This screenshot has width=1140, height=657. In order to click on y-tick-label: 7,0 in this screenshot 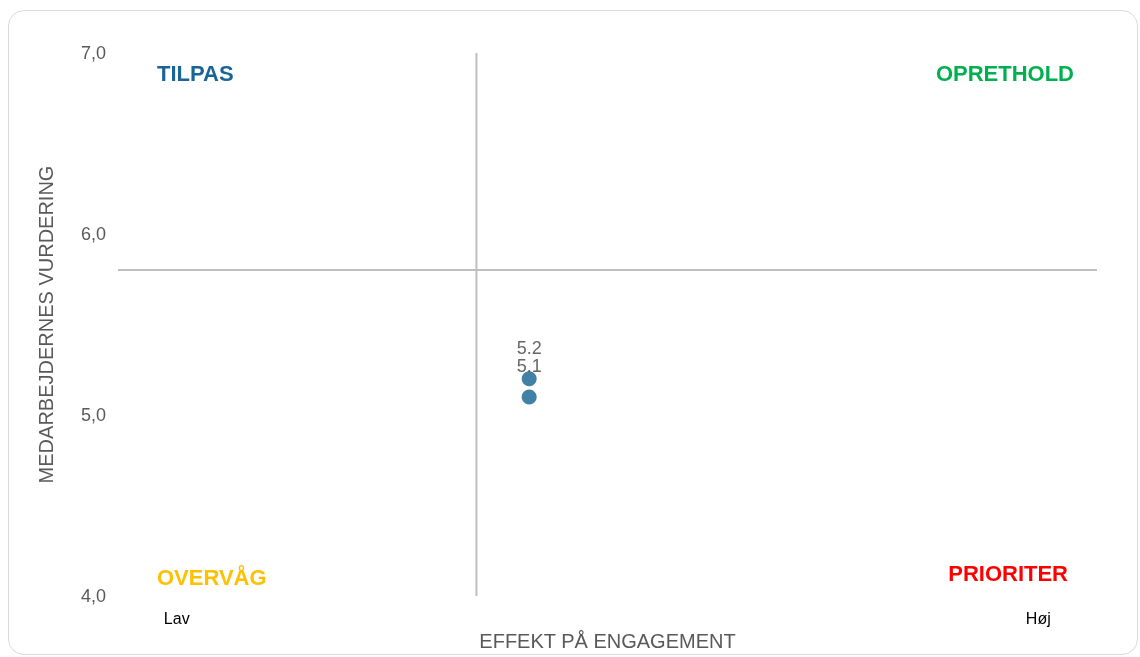, I will do `click(93, 53)`.